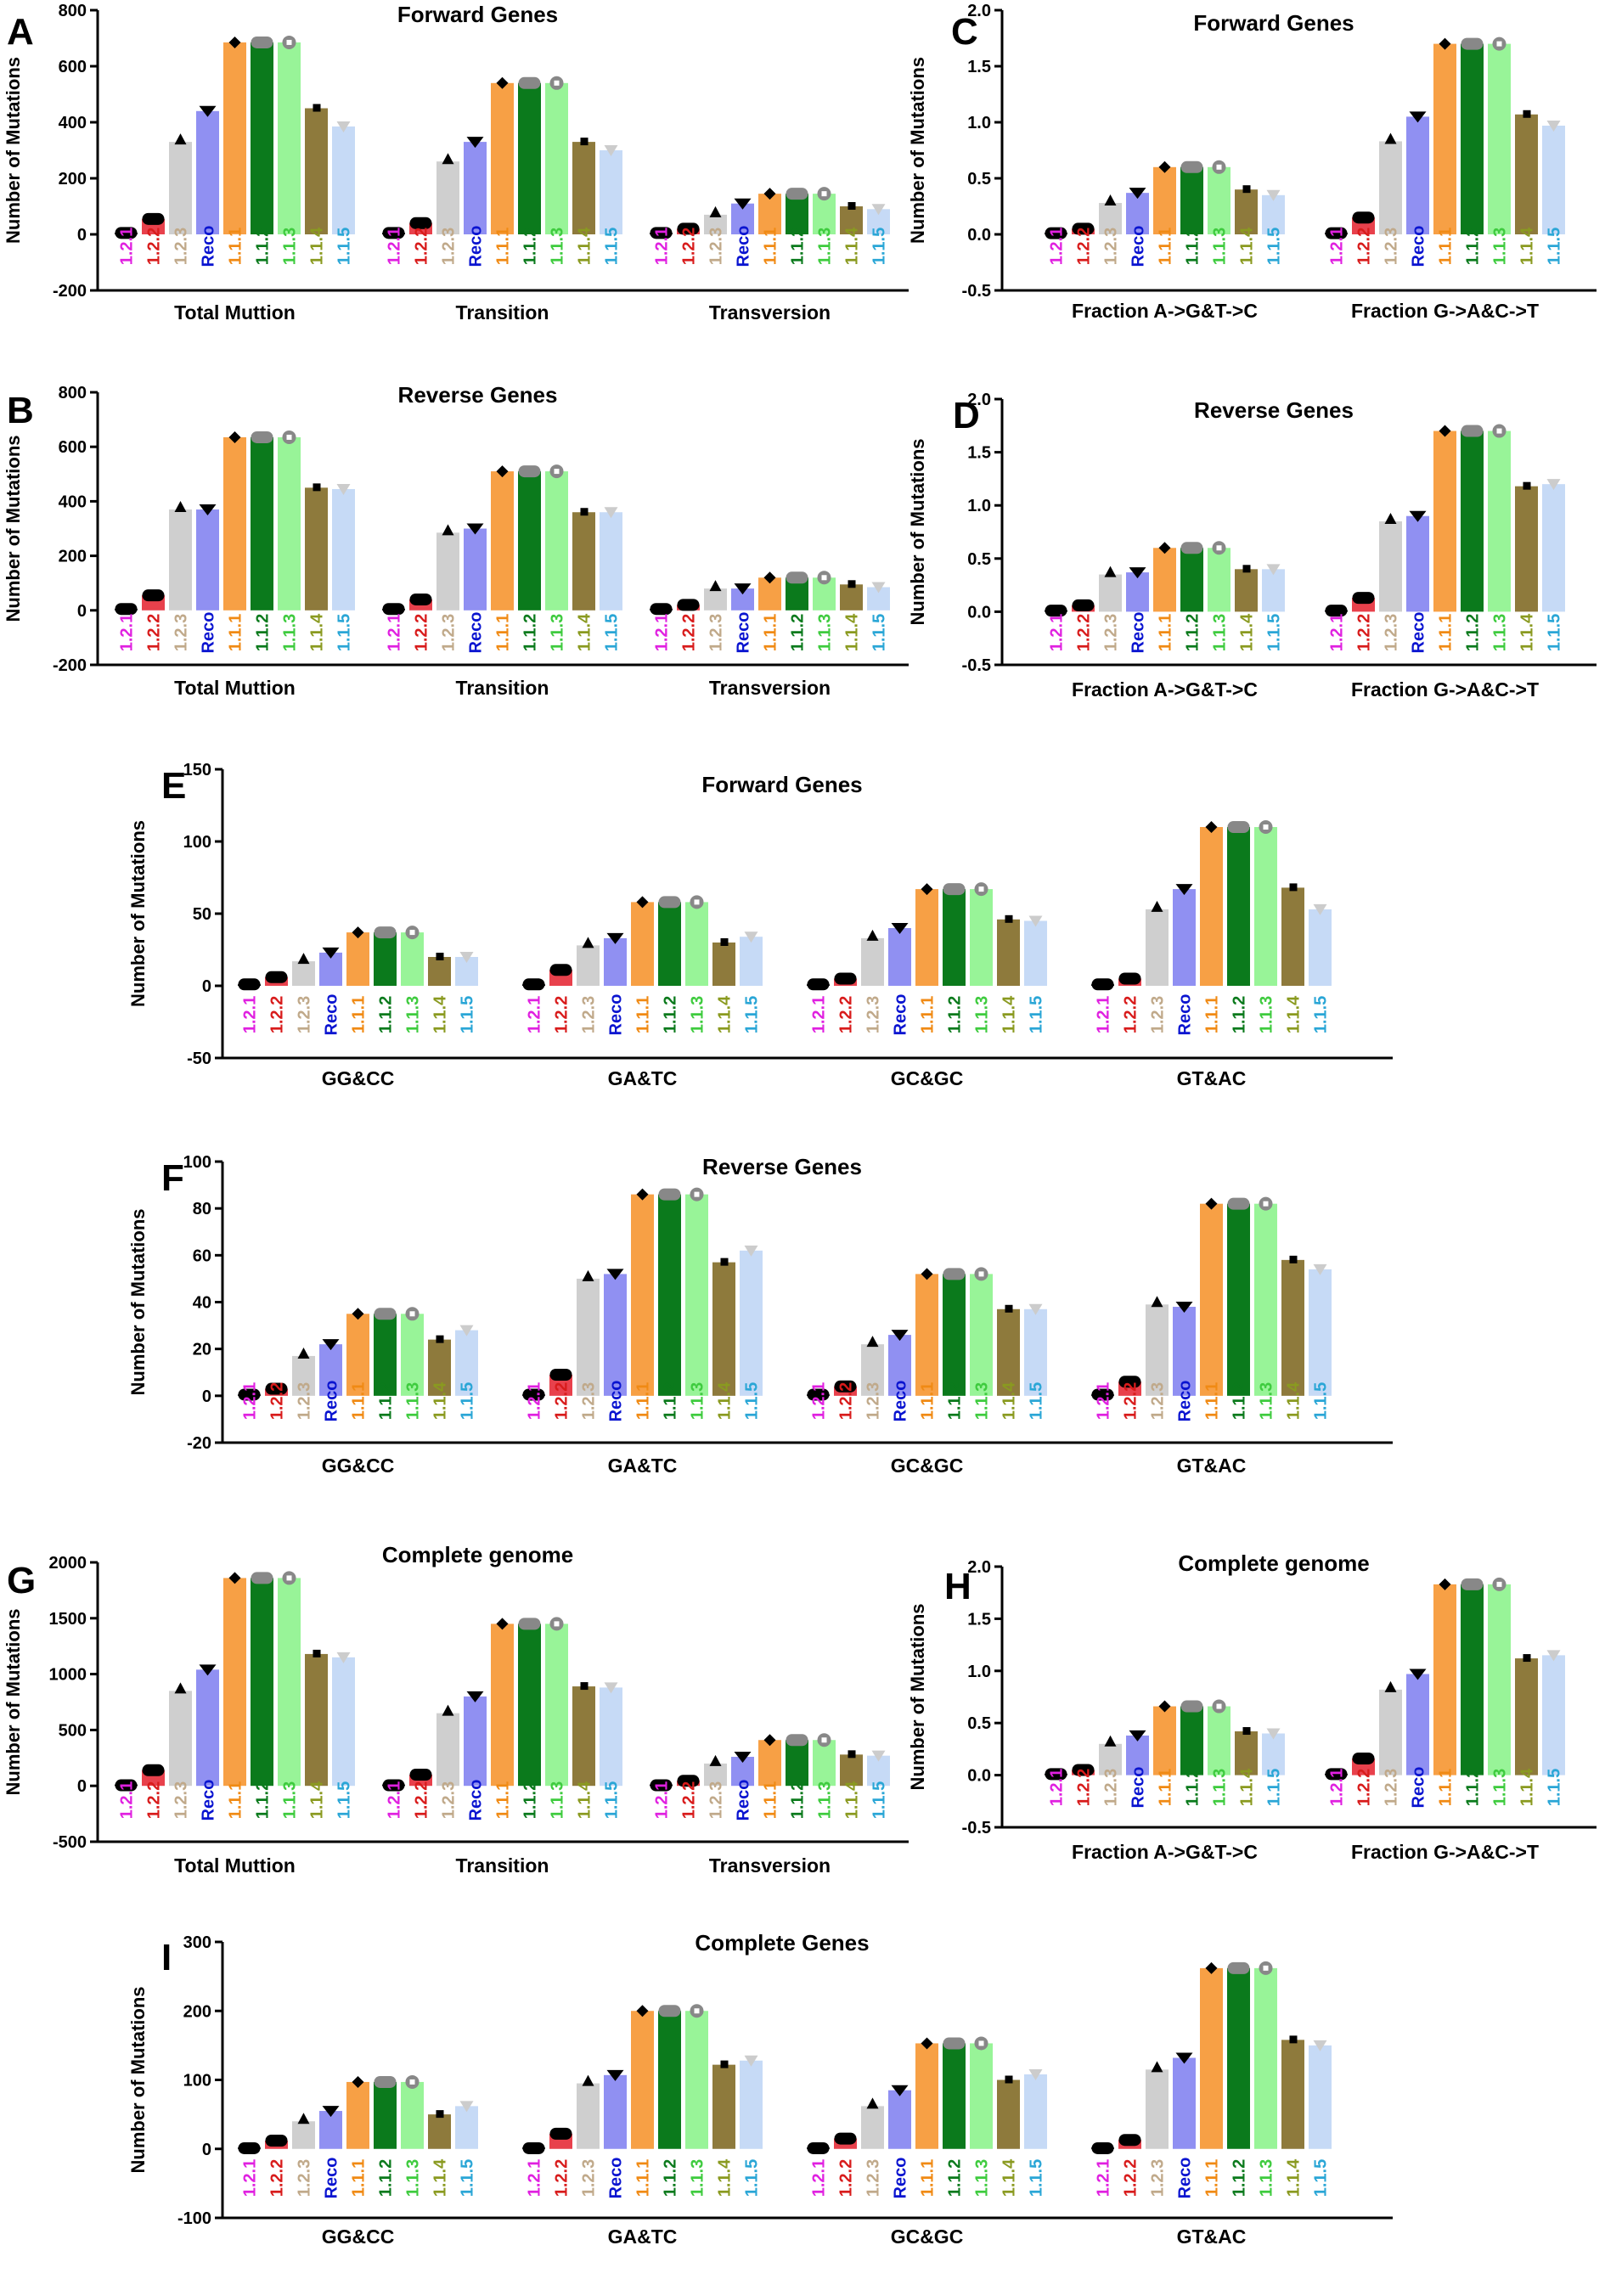 This screenshot has height=2296, width=1605. I want to click on y-tick-label: 150, so click(197, 770).